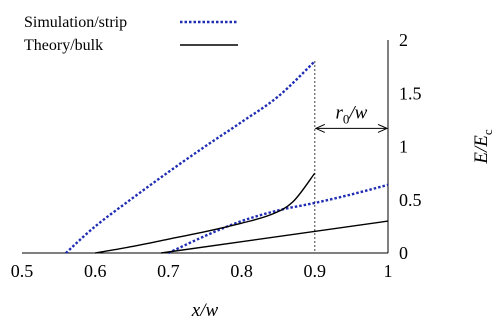 The height and width of the screenshot is (322, 500). Describe the element at coordinates (75, 22) in the screenshot. I see `legend-label: Simulation/strip` at that location.